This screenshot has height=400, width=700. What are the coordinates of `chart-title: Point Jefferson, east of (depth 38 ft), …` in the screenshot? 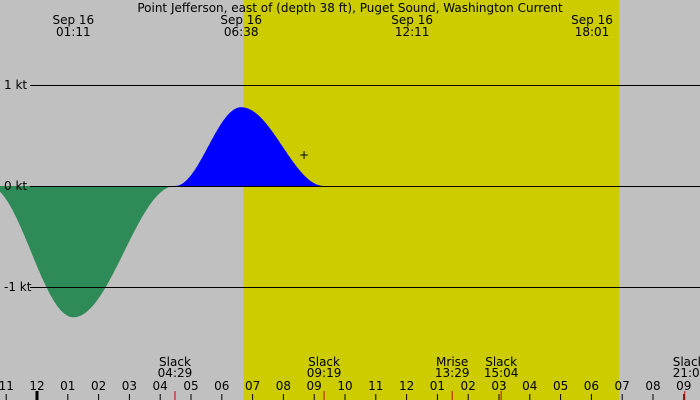 It's located at (350, 8).